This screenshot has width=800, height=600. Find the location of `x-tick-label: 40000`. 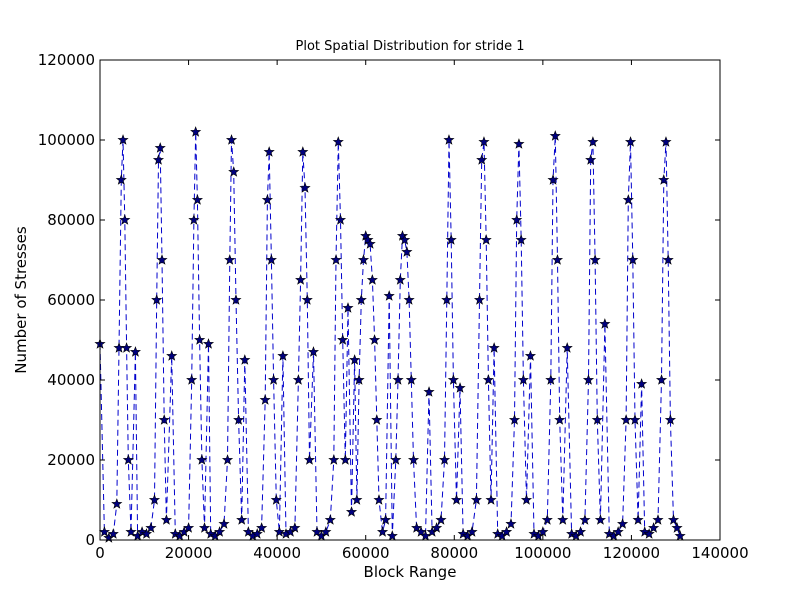

x-tick-label: 40000 is located at coordinates (277, 553).